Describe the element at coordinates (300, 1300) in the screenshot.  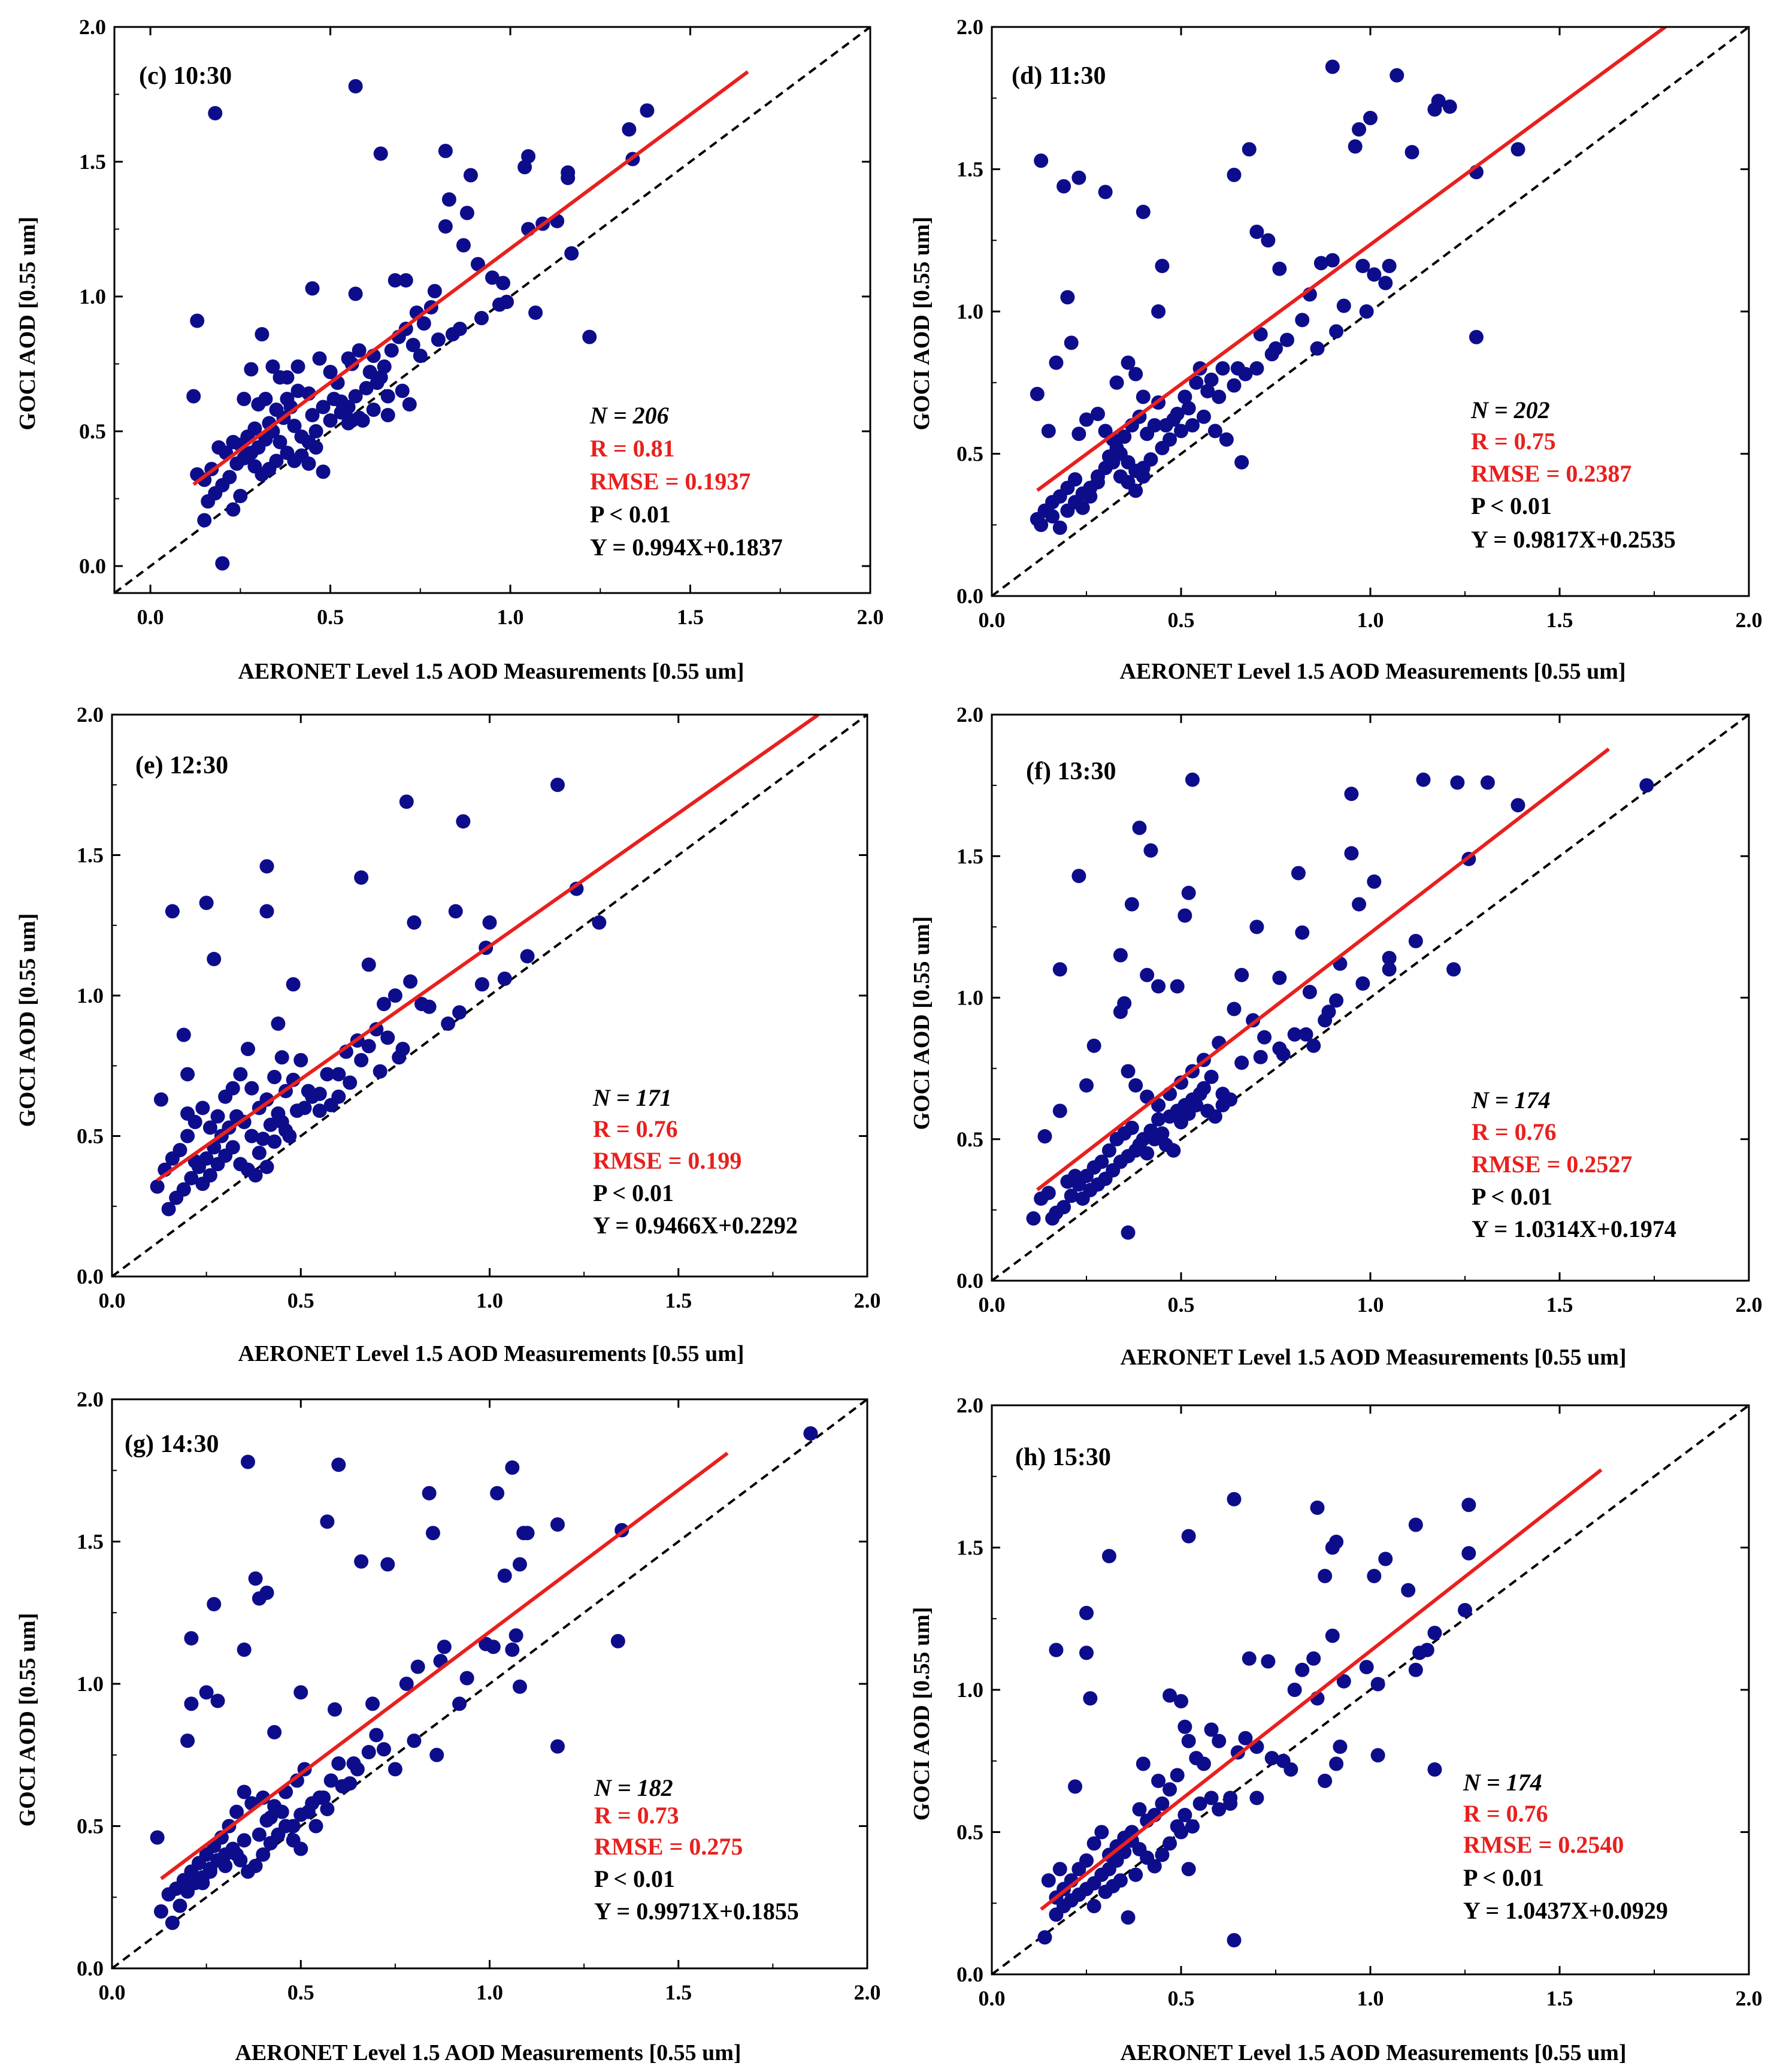
I see `x-tick-label: 0.5` at that location.